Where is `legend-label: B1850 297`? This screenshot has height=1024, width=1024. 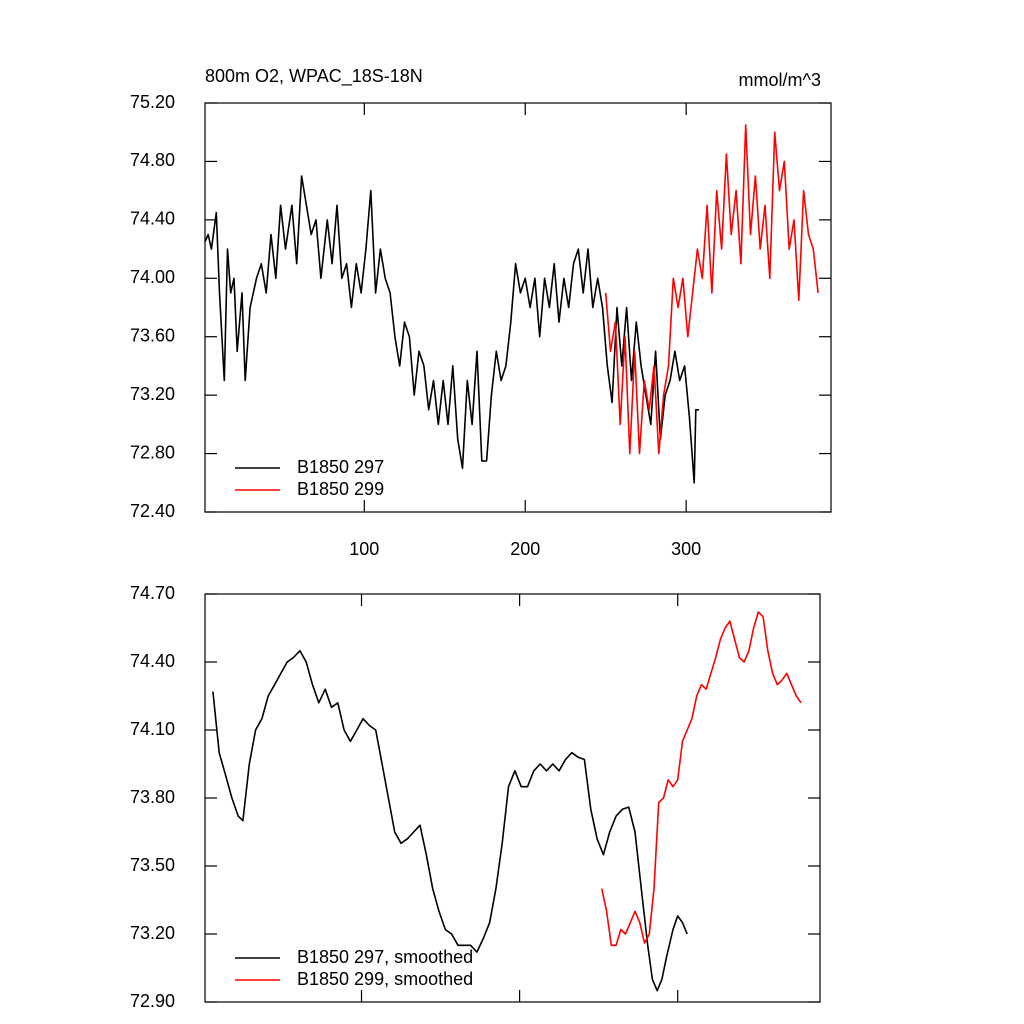
legend-label: B1850 297 is located at coordinates (340, 467).